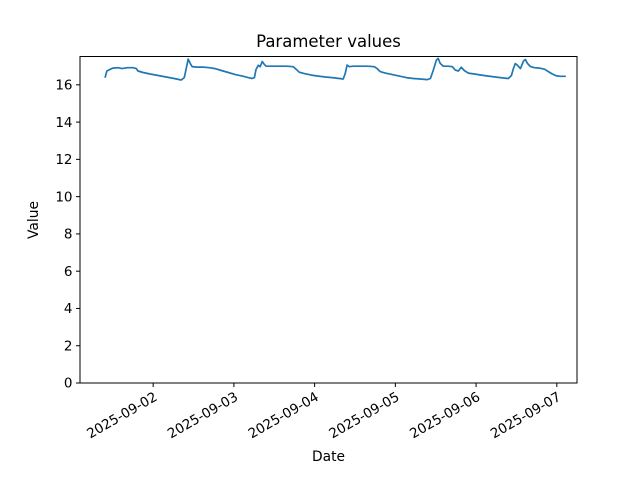 Image resolution: width=640 pixels, height=480 pixels. Describe the element at coordinates (335, 69) in the screenshot. I see `data-line` at that location.